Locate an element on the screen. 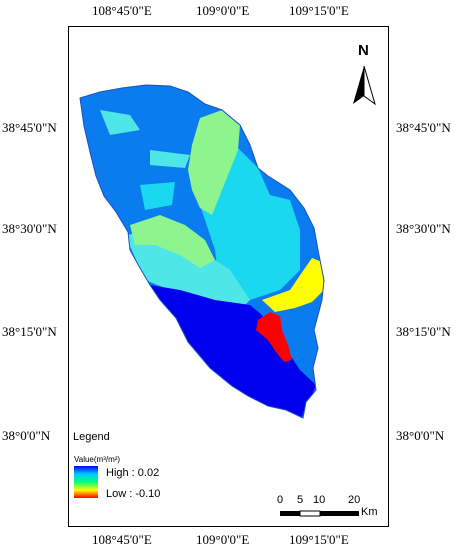 The height and width of the screenshot is (550, 463). bottom-lon-label-3: 109°15'0"E is located at coordinates (319, 539).